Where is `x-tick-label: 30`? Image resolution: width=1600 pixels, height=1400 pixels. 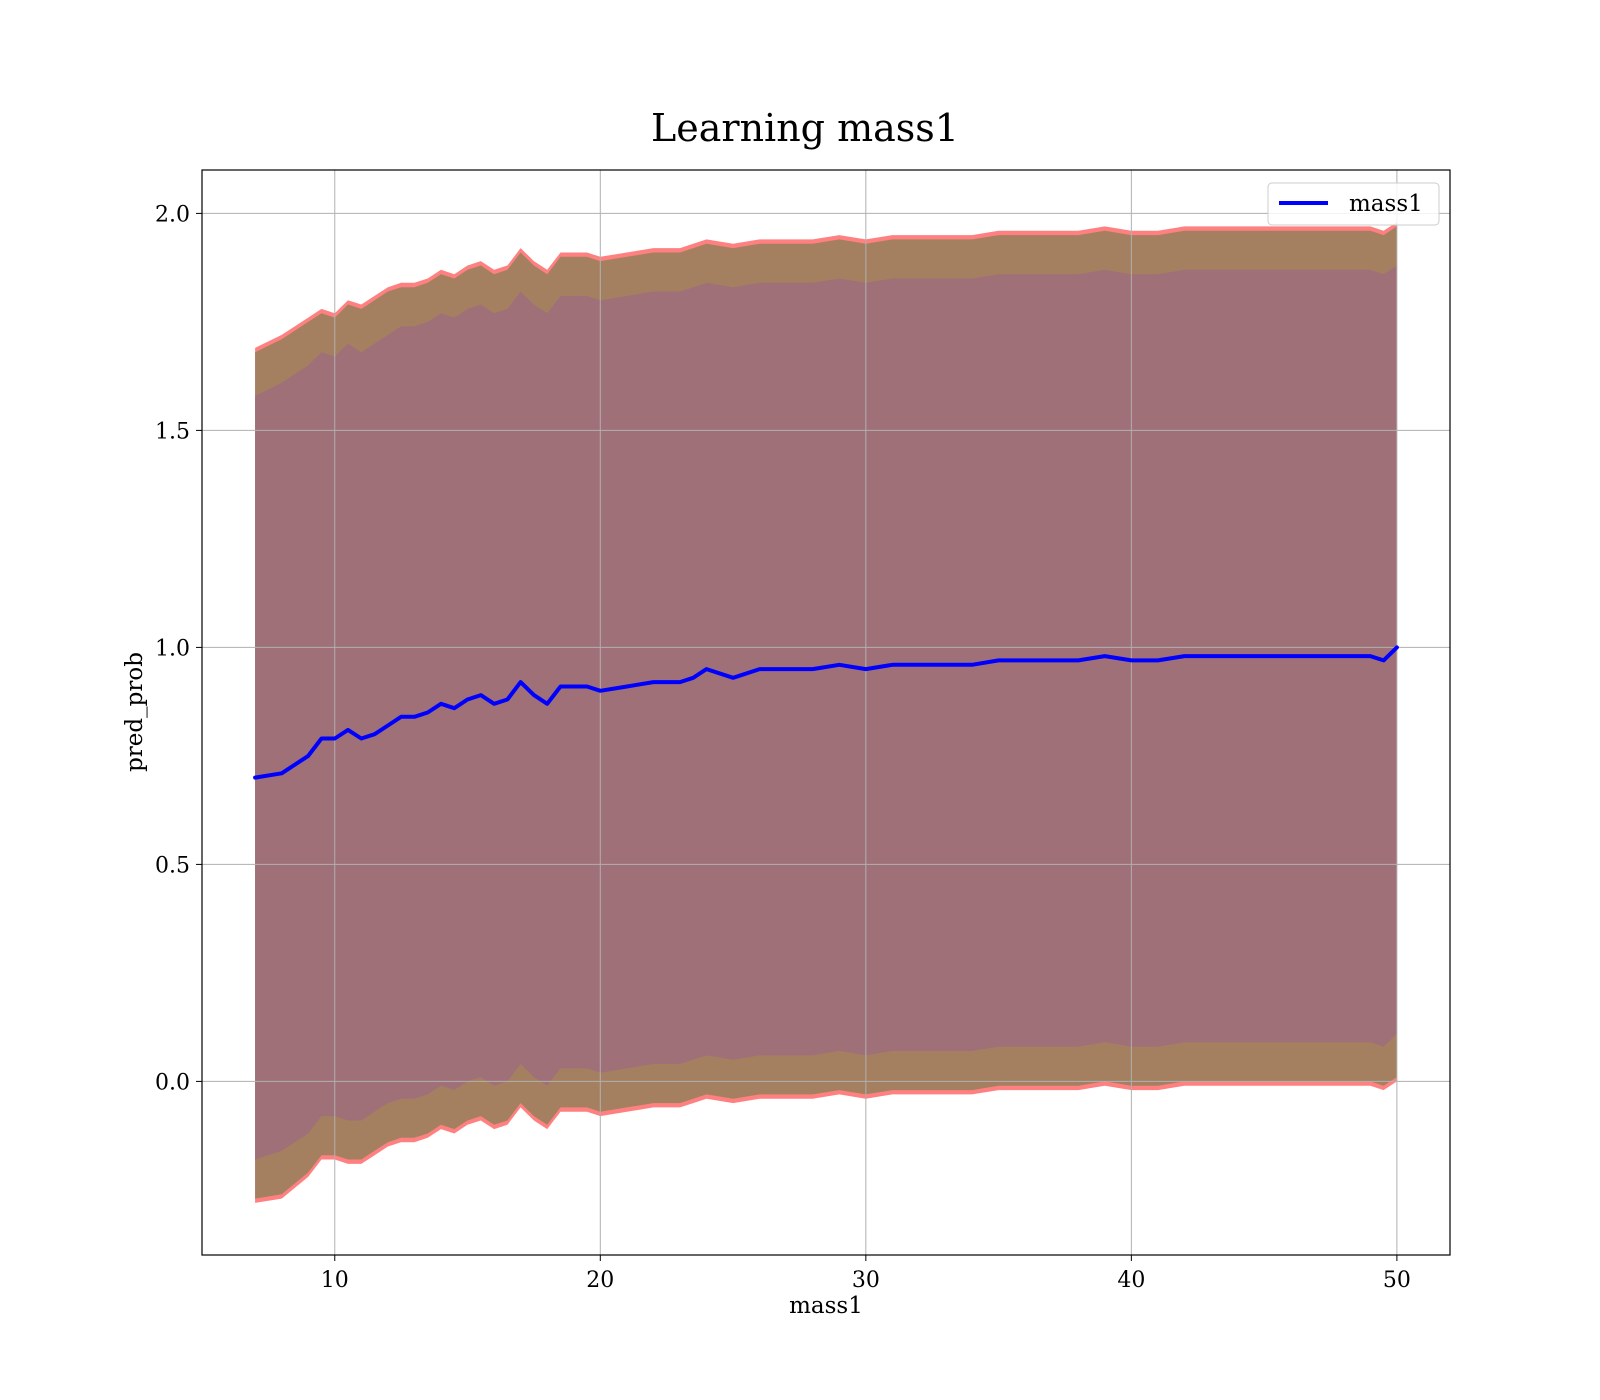 x-tick-label: 30 is located at coordinates (866, 1280).